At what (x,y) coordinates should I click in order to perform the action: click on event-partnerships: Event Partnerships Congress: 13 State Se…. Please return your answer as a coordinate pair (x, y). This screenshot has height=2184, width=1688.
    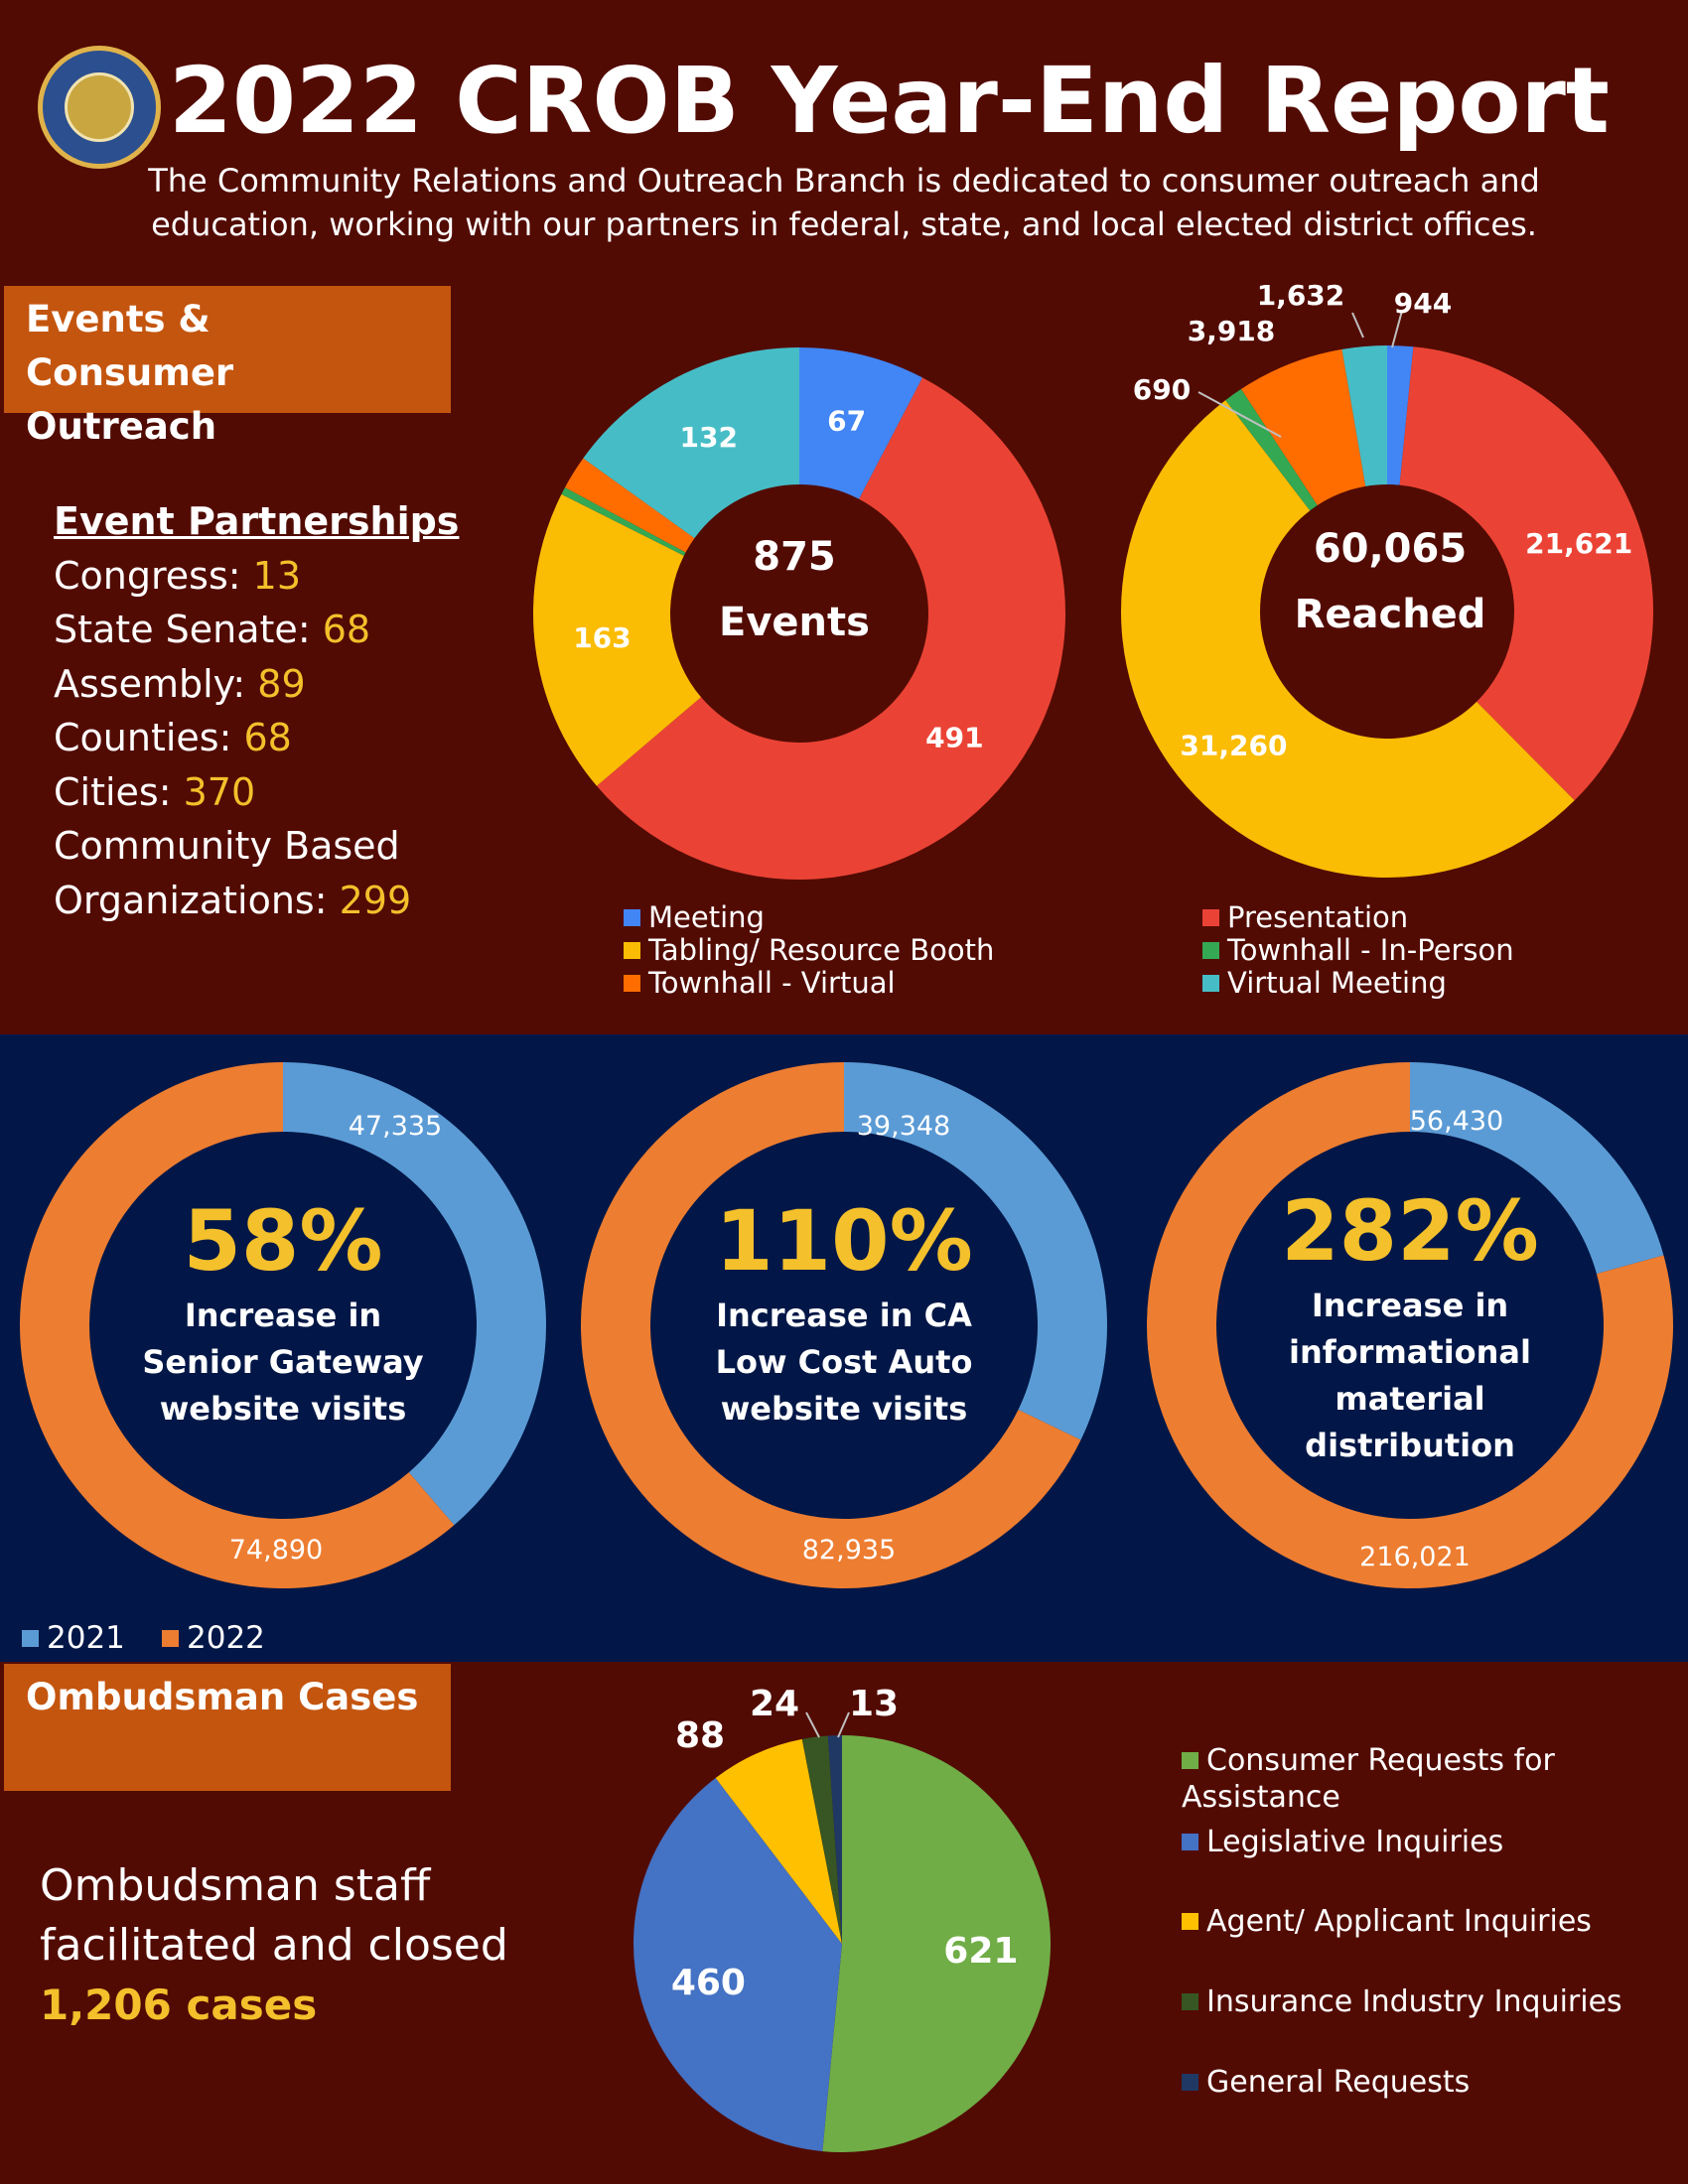
    Looking at the image, I should click on (272, 710).